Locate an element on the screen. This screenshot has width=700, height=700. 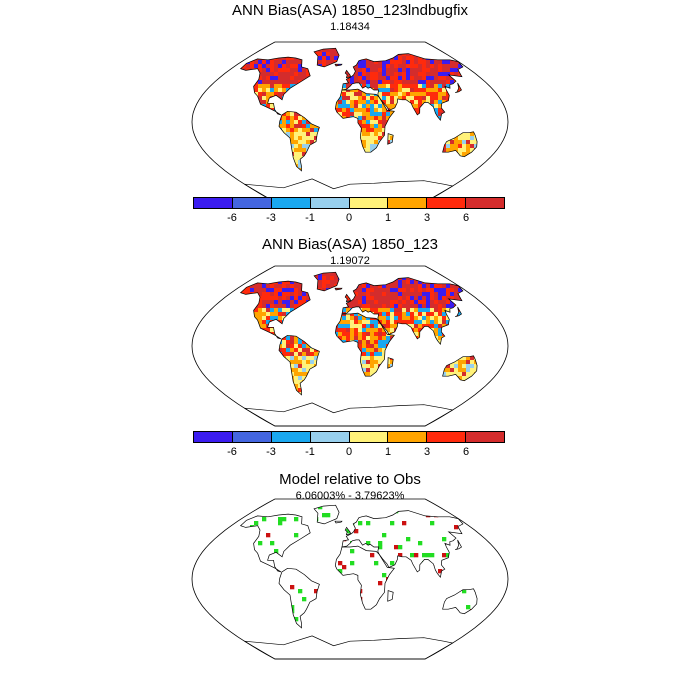
panel-2-title: ANN Bias(ASA) 1850_123 is located at coordinates (350, 244).